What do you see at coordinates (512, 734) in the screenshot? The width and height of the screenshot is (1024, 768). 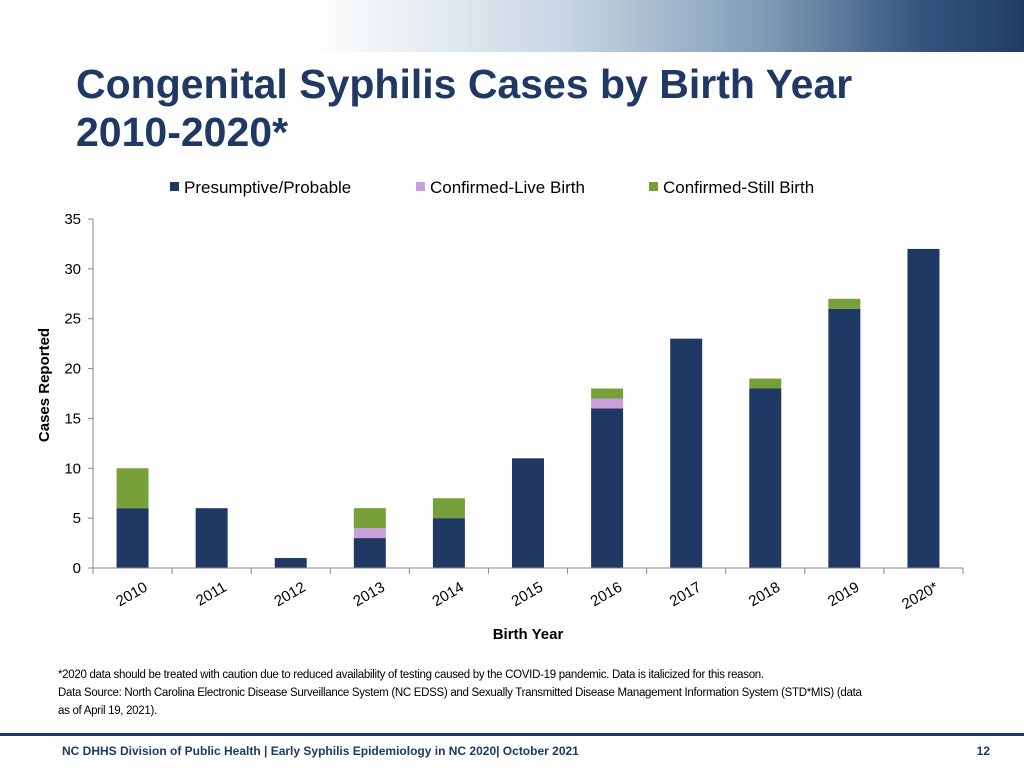 I see `footer-rule` at bounding box center [512, 734].